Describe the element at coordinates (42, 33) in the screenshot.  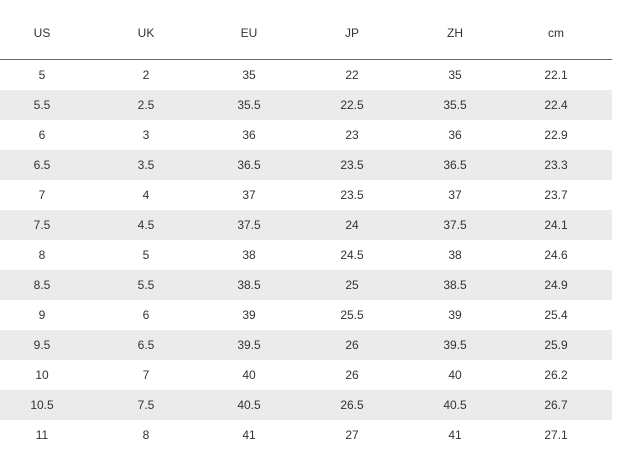
I see `header-cell: US` at that location.